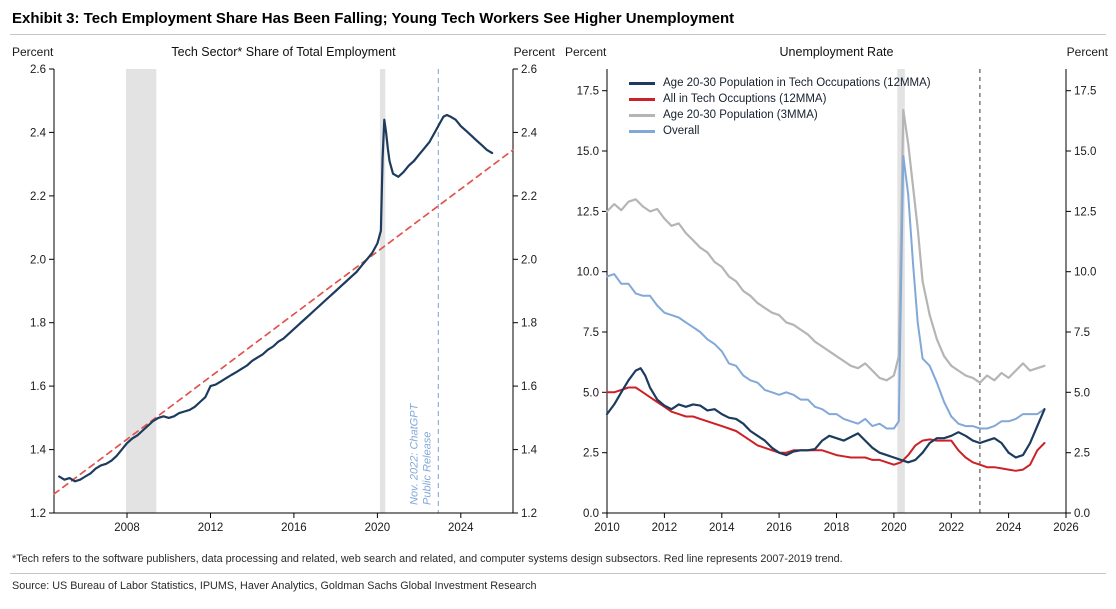  Describe the element at coordinates (837, 528) in the screenshot. I see `x-tick-label: 2018` at that location.